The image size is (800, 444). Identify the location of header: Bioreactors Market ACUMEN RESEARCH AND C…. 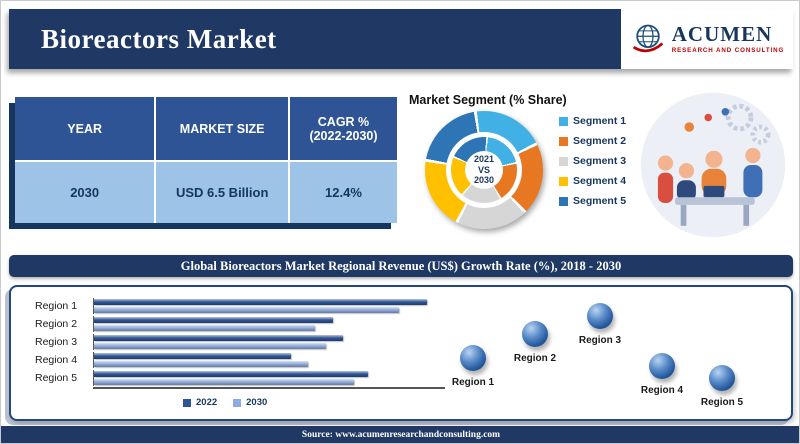
(401, 39).